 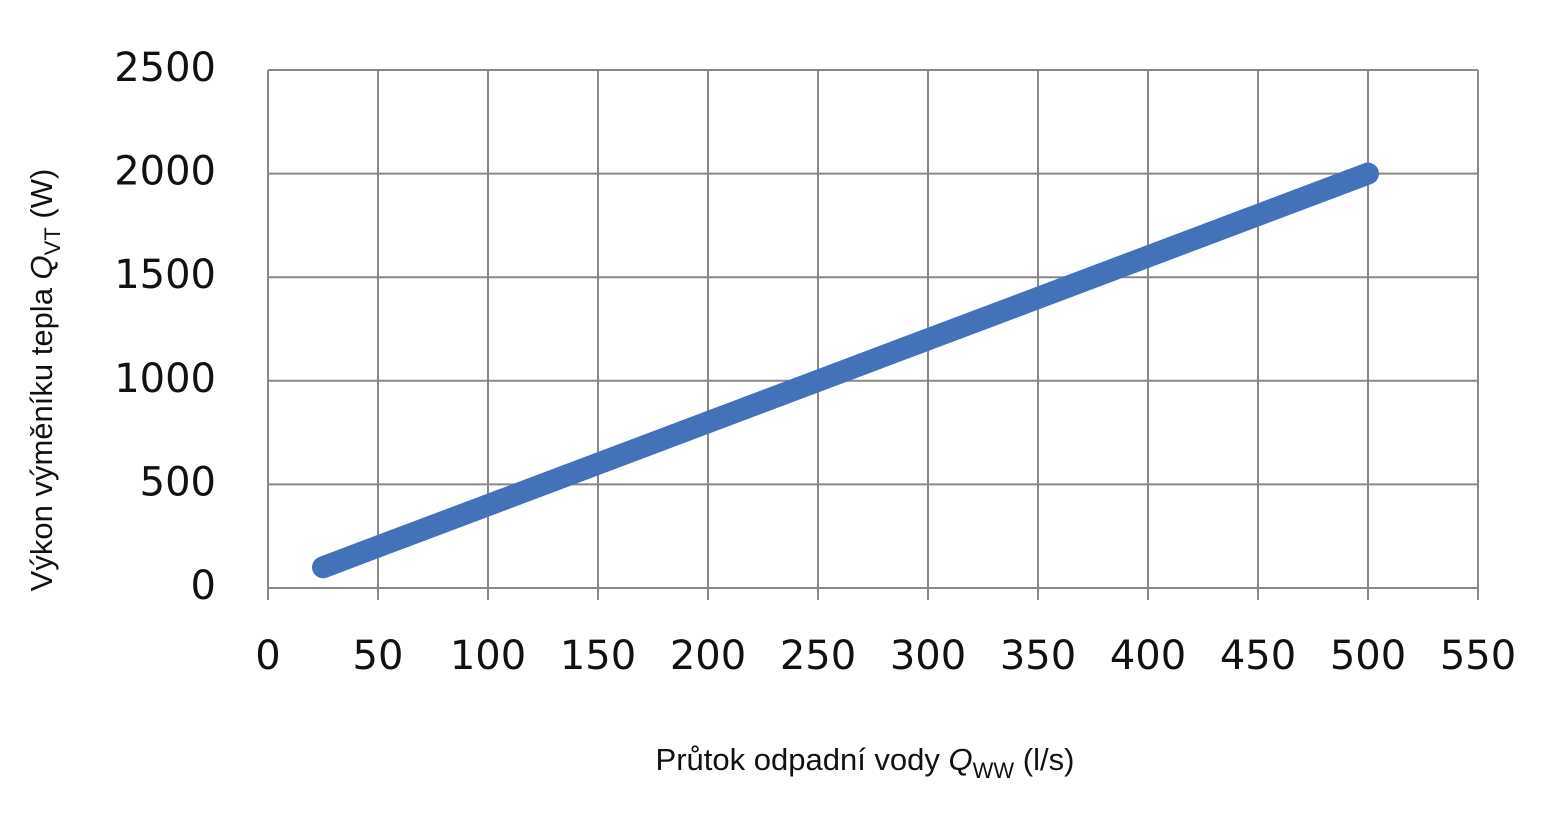 I want to click on y-tick-label: 1500, so click(x=165, y=275).